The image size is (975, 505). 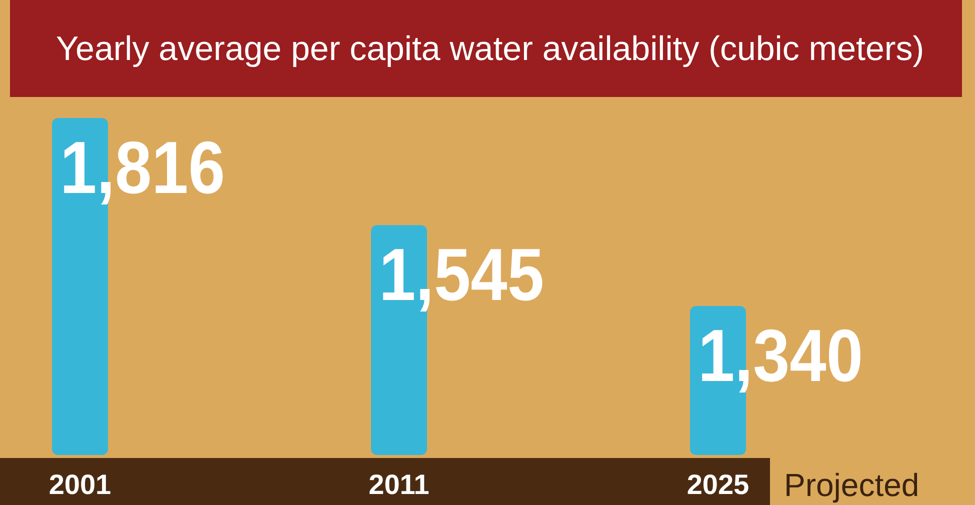 I want to click on text: Projected, so click(x=852, y=485).